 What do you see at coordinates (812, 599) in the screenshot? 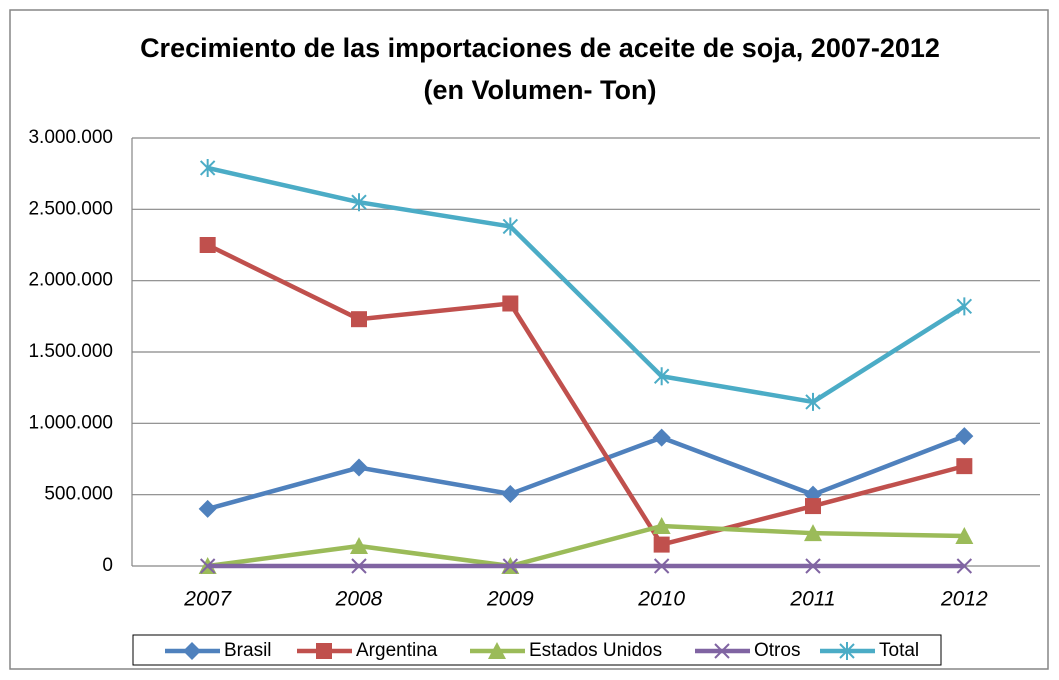
I see `x-tick-label: 2011` at bounding box center [812, 599].